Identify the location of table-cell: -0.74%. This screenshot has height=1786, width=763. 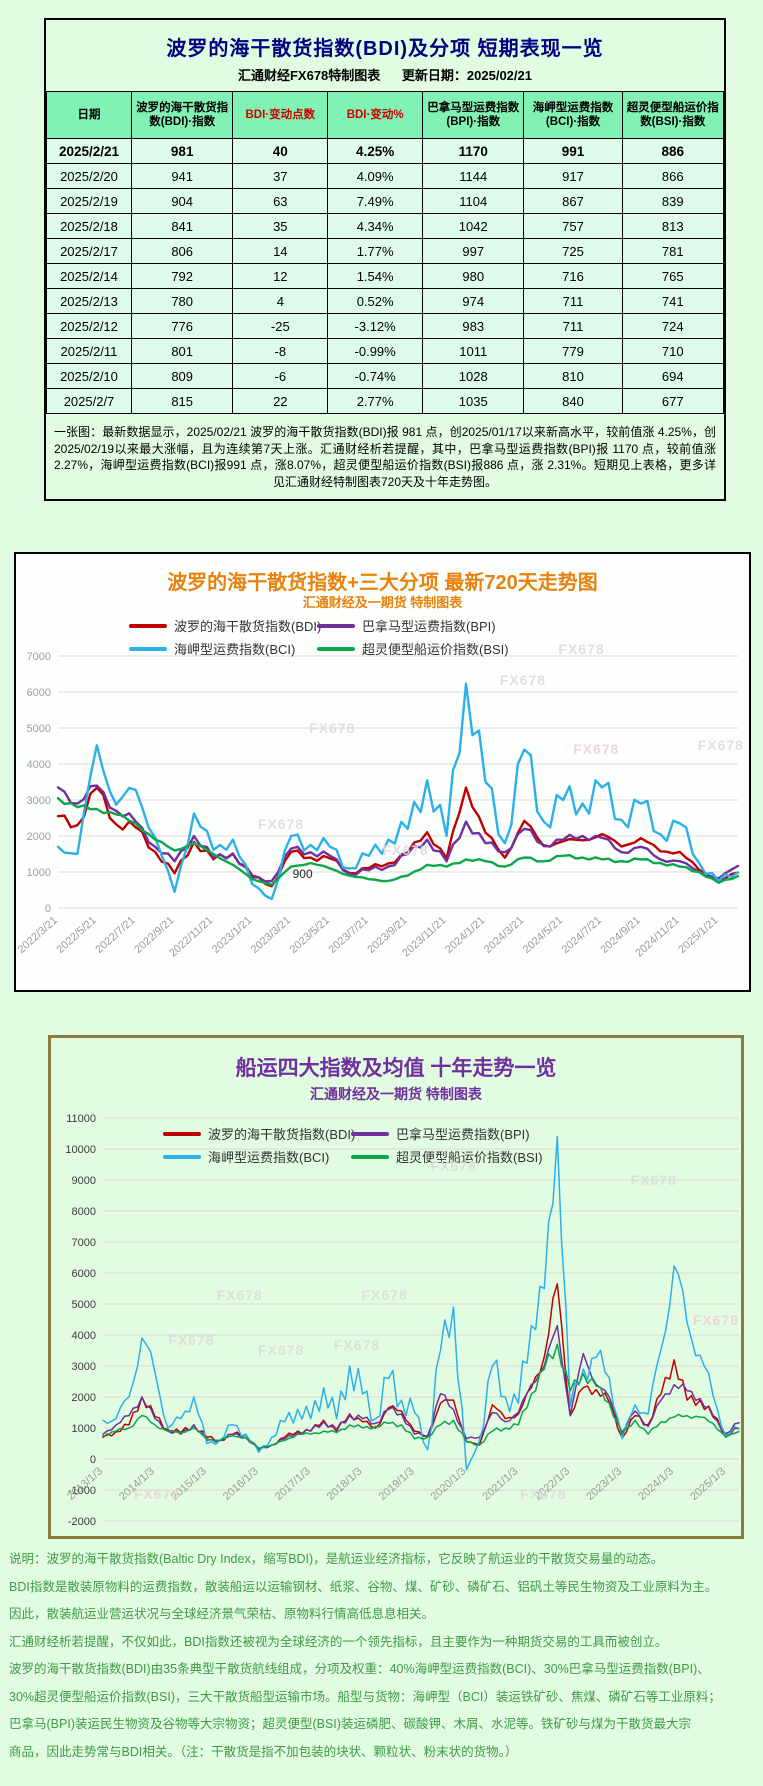
(375, 376).